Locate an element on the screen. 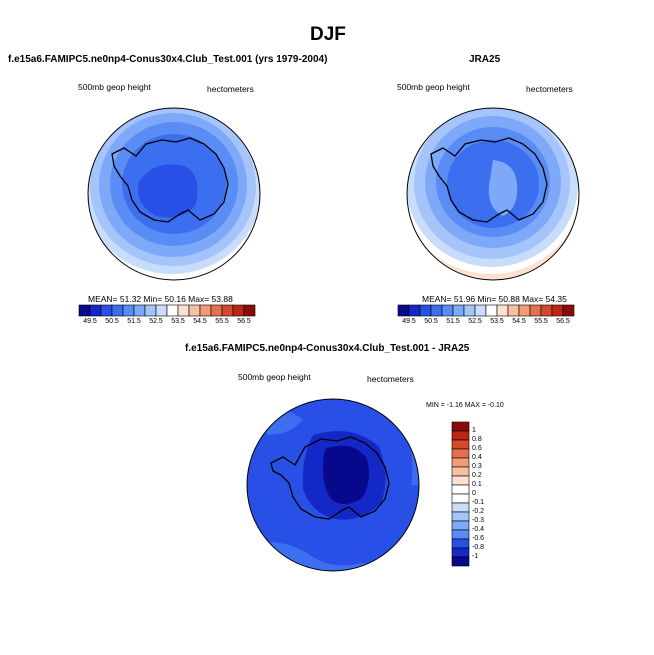 The height and width of the screenshot is (655, 654). panel1-colorbar-tick: 54.5 is located at coordinates (200, 321).